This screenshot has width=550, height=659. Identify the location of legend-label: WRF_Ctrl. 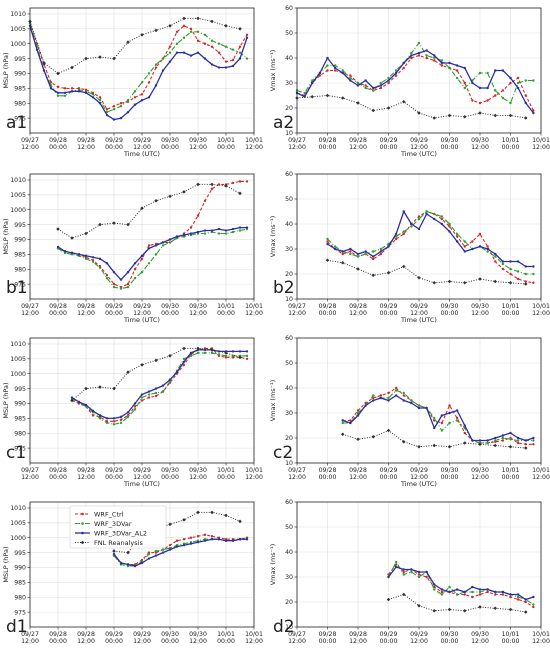
(109, 514).